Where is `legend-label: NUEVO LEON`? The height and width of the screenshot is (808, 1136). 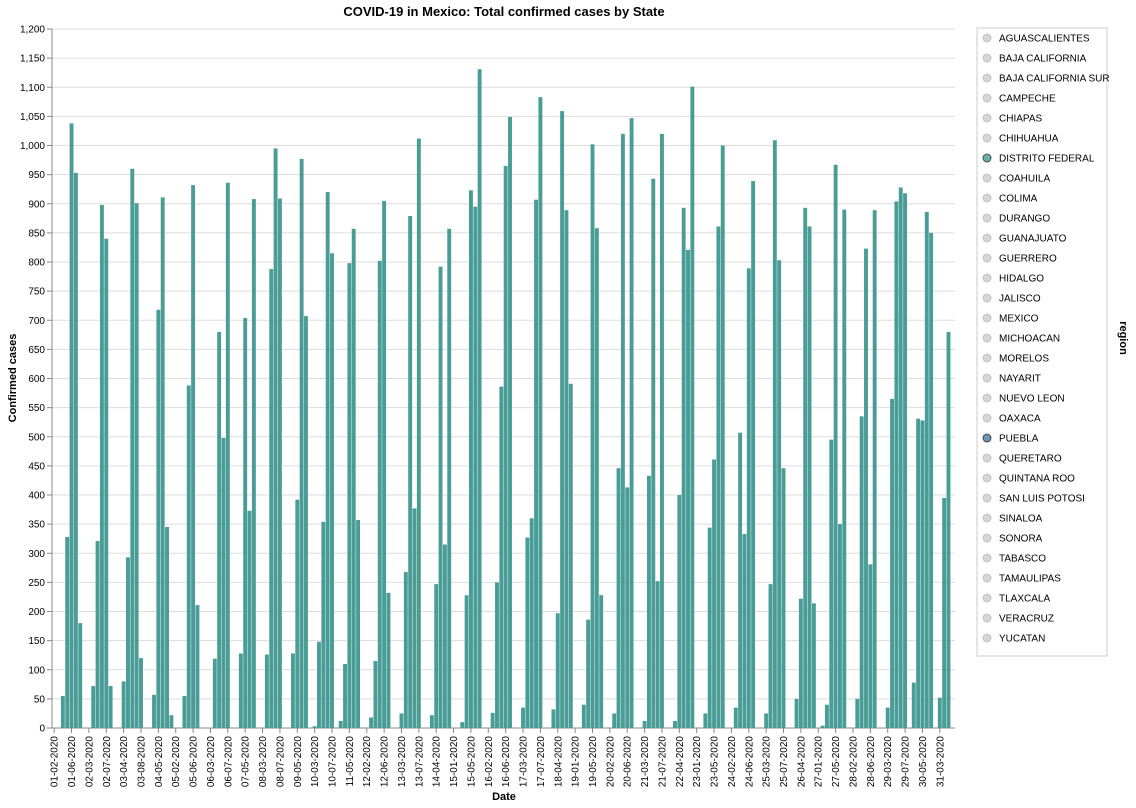
legend-label: NUEVO LEON is located at coordinates (1032, 399).